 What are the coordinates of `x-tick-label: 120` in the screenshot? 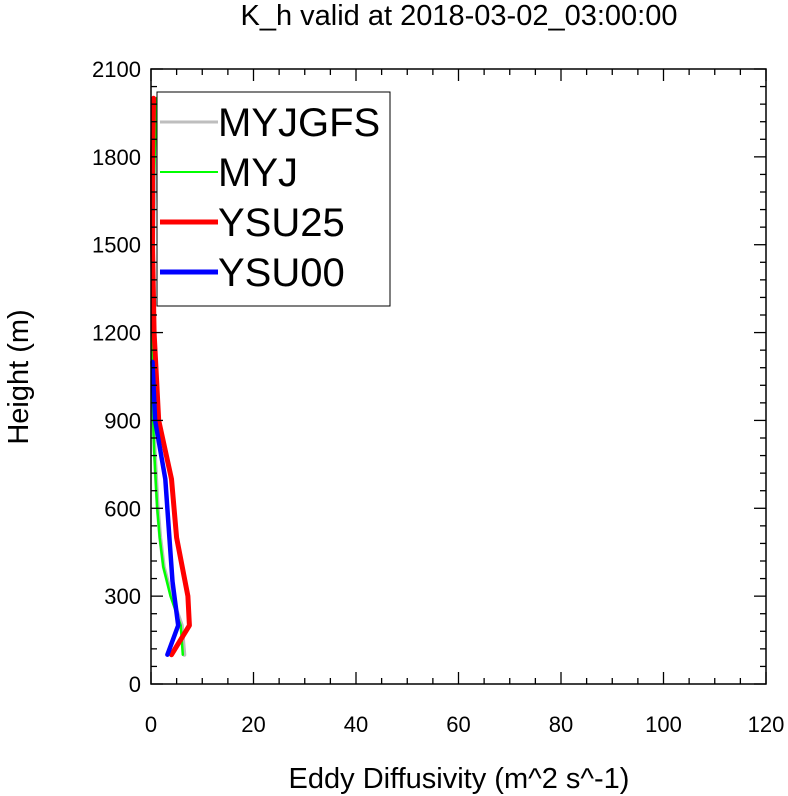 It's located at (766, 724).